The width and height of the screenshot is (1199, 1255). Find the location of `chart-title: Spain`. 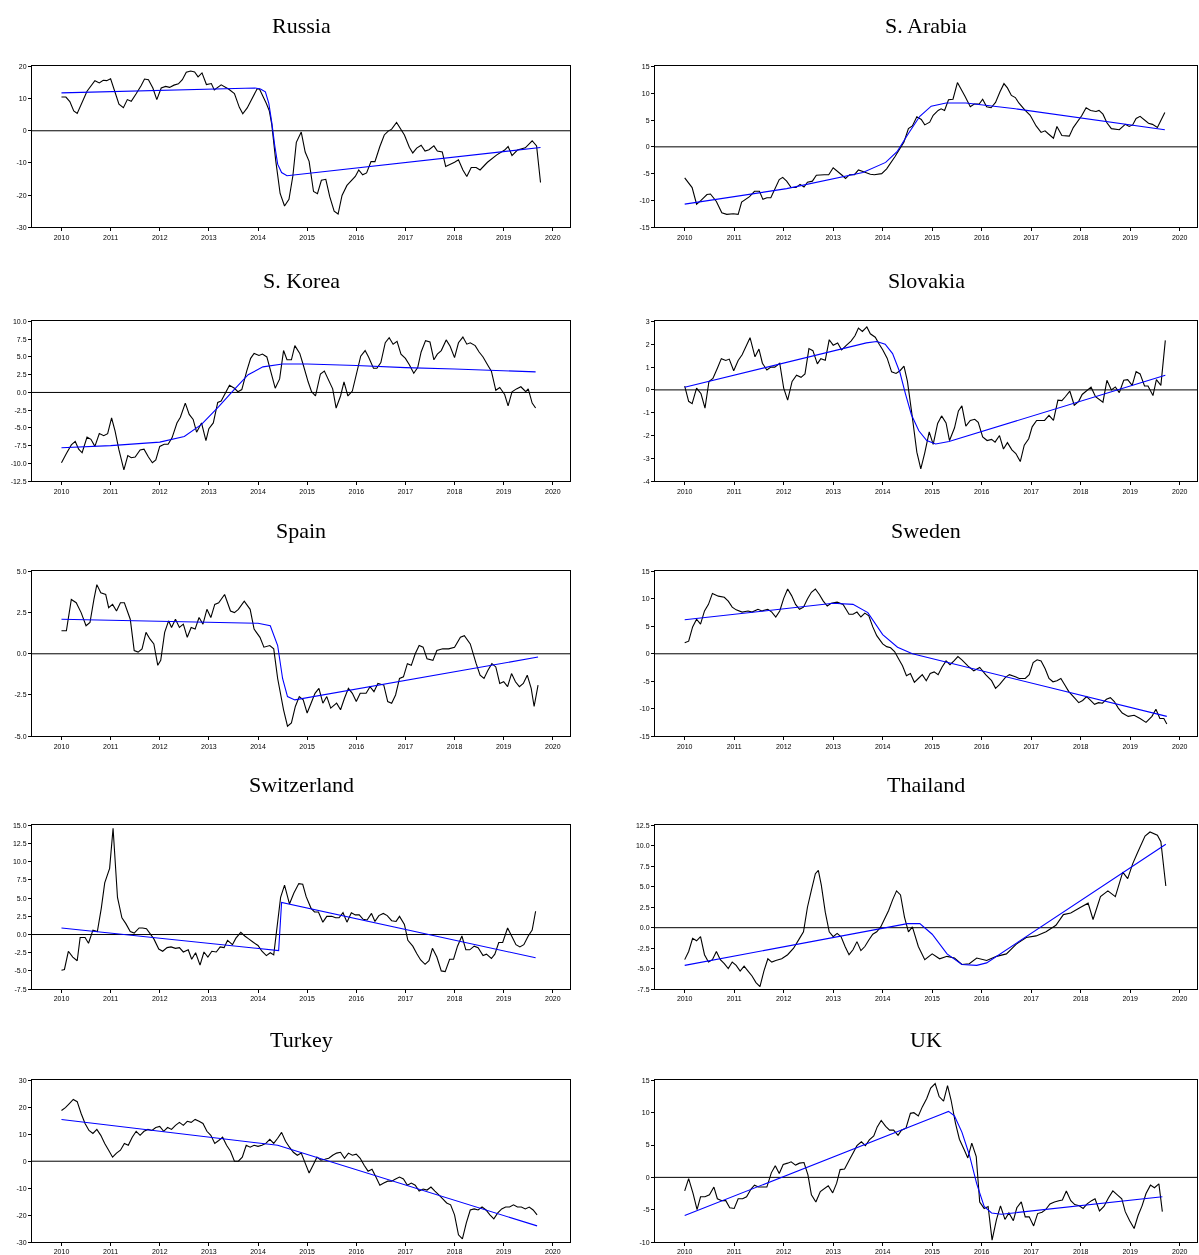

chart-title: Spain is located at coordinates (301, 530).